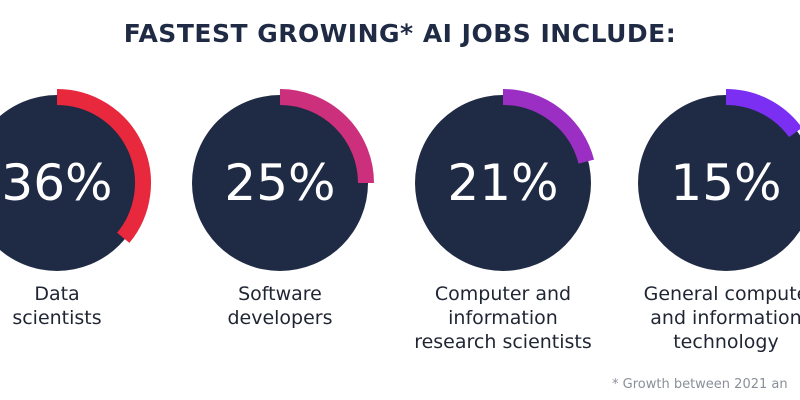  Describe the element at coordinates (725, 183) in the screenshot. I see `value-label: 15%` at that location.